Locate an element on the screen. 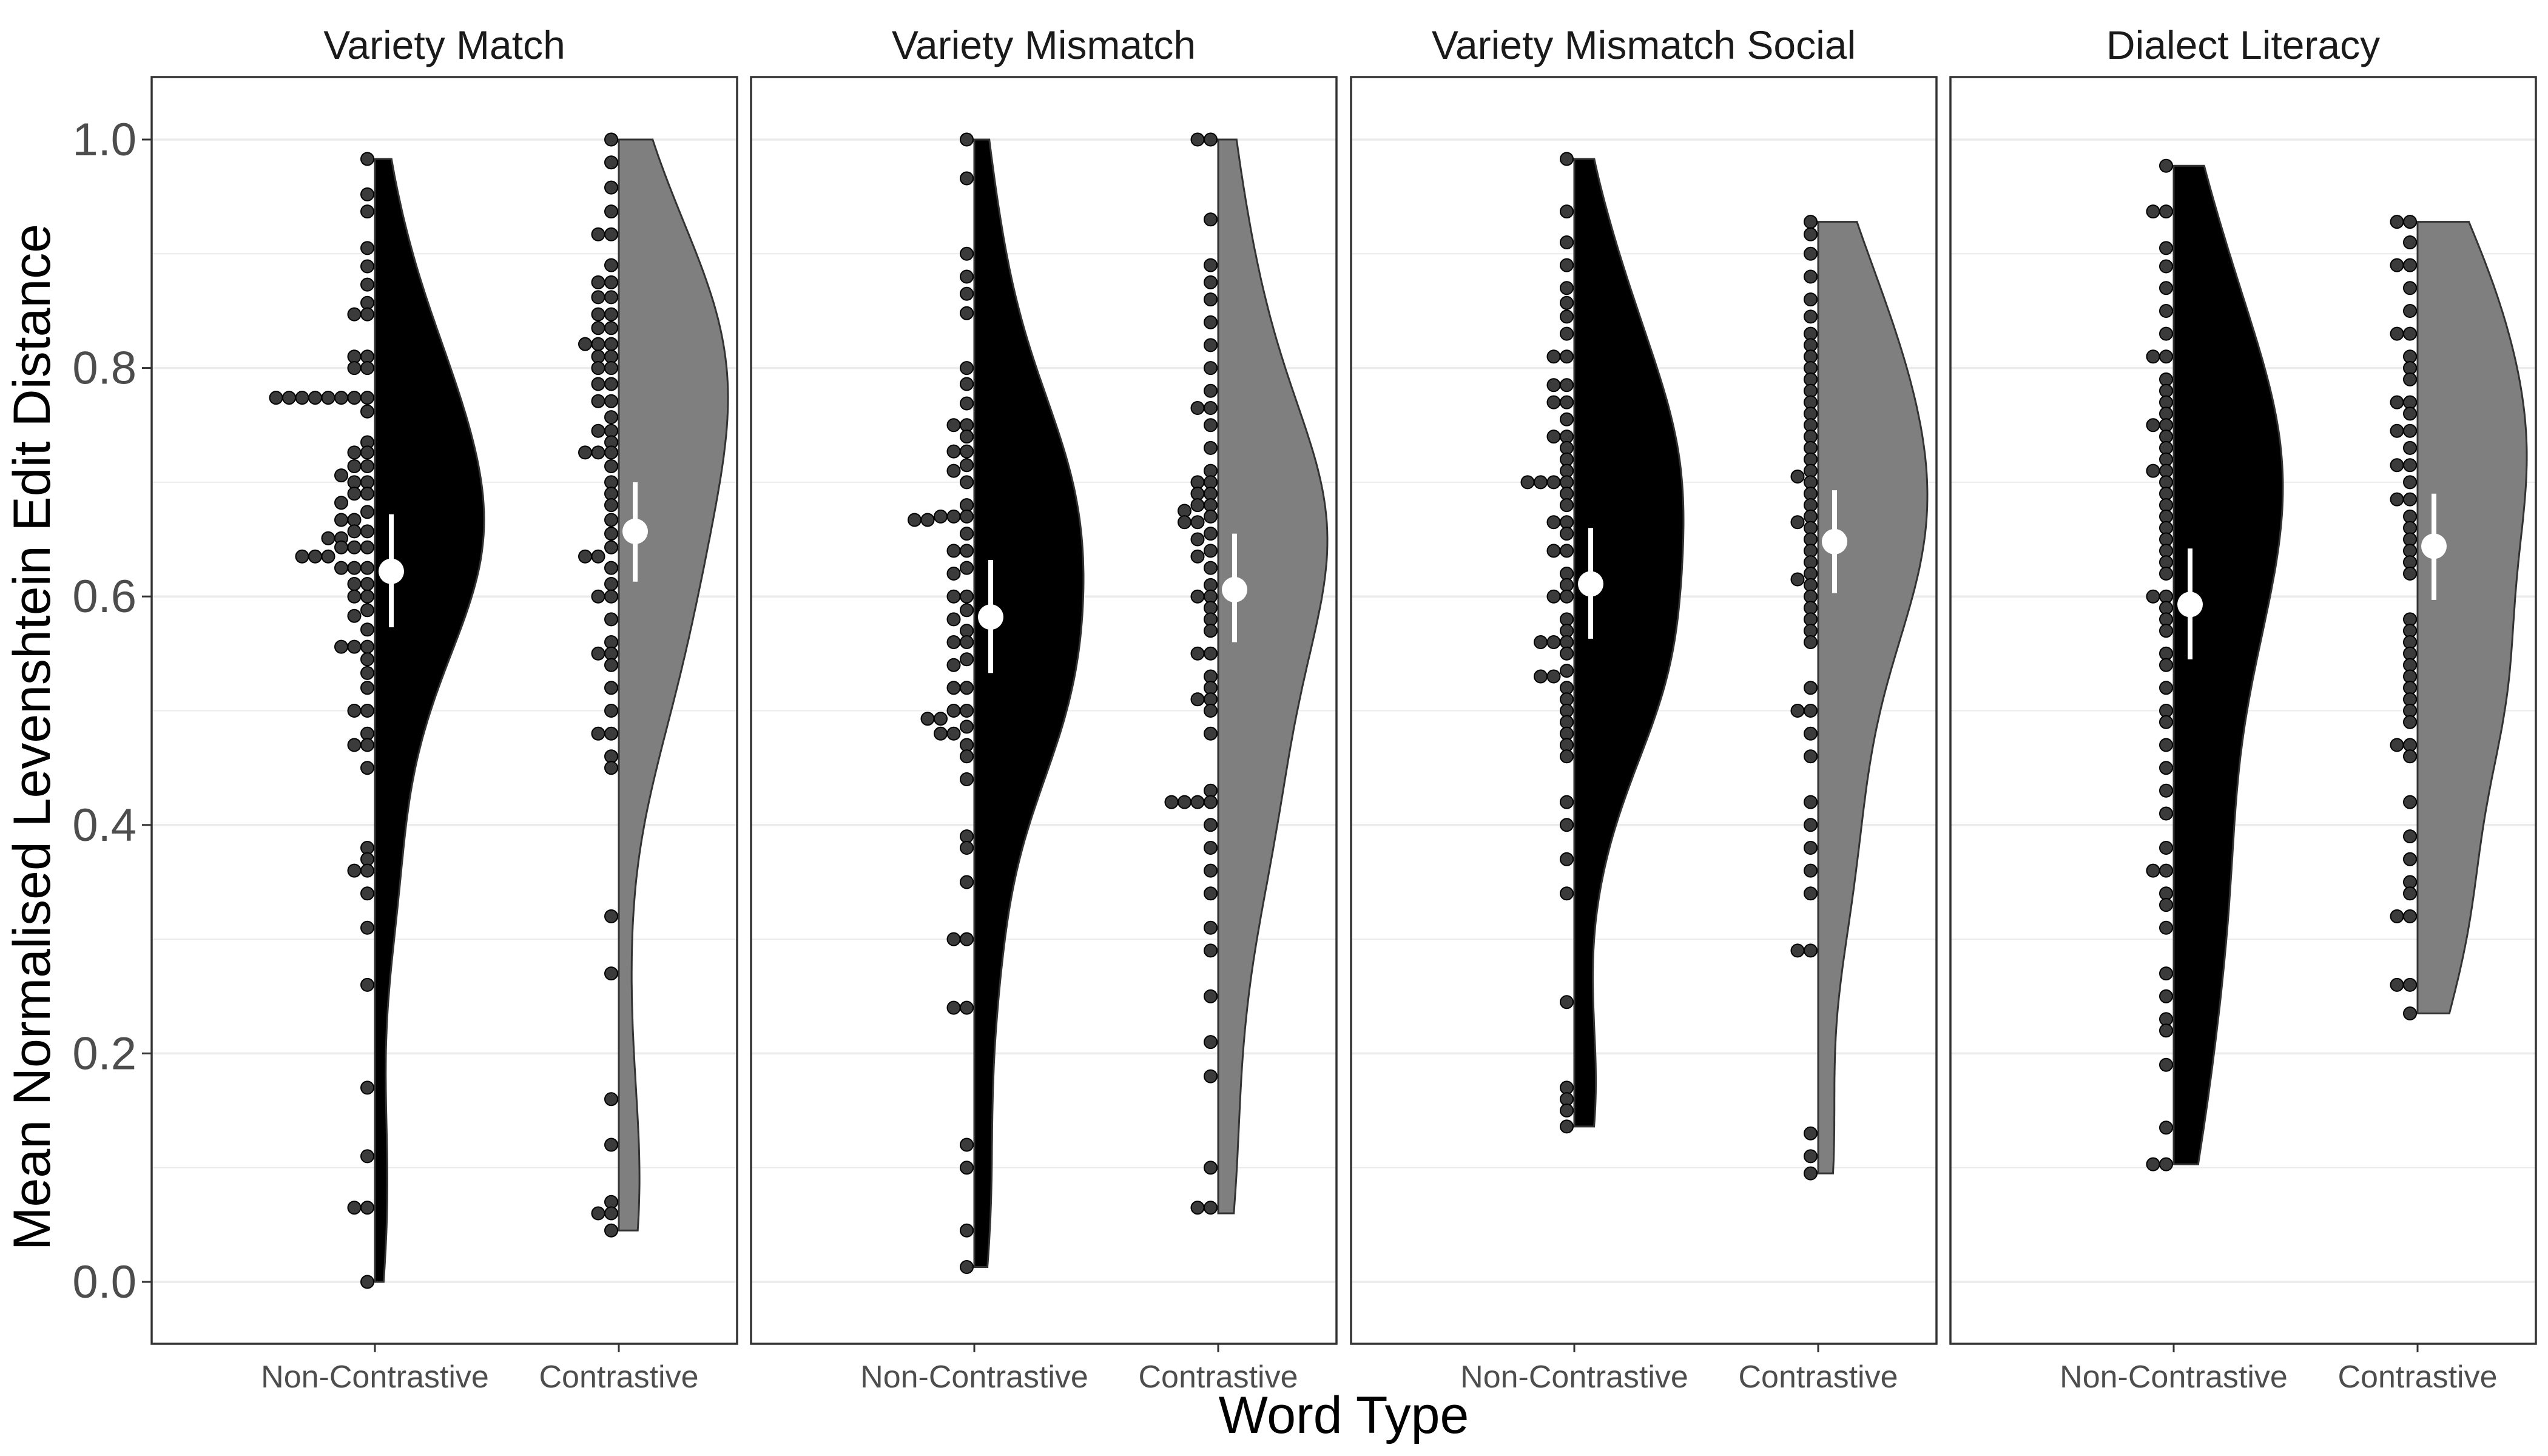 Image resolution: width=2548 pixels, height=1456 pixels. y-tick-label: 0.8 is located at coordinates (104, 368).